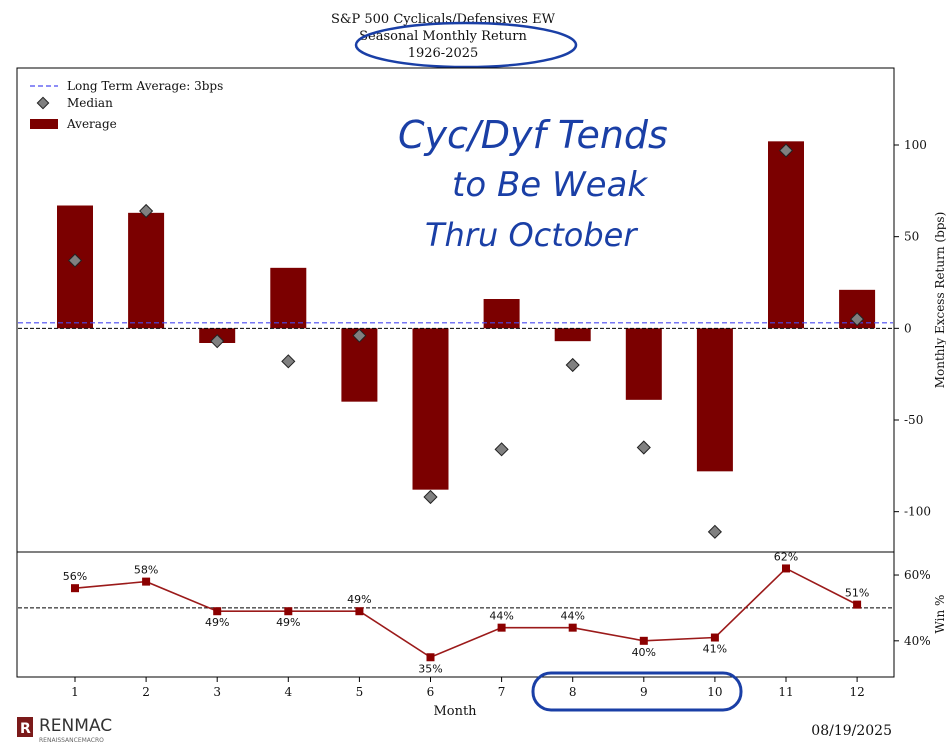 This screenshot has width=946, height=751. Describe the element at coordinates (217, 622) in the screenshot. I see `win-pct-label-month-3: 49%` at that location.